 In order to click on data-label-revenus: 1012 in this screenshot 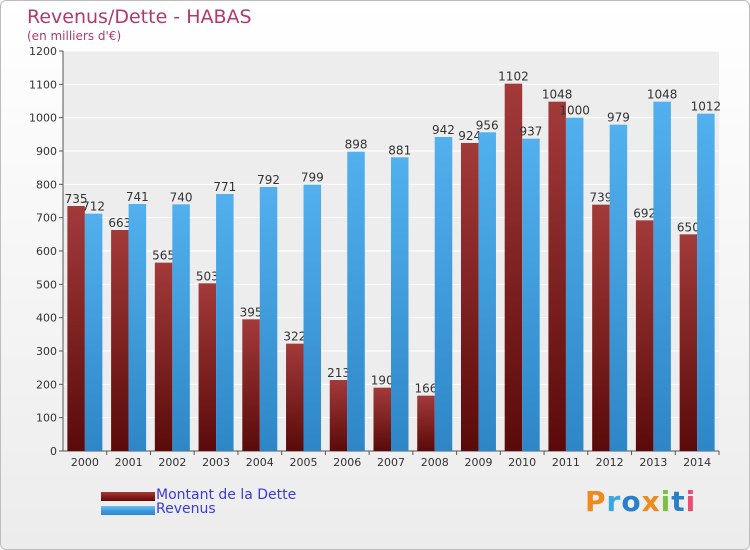, I will do `click(706, 107)`.